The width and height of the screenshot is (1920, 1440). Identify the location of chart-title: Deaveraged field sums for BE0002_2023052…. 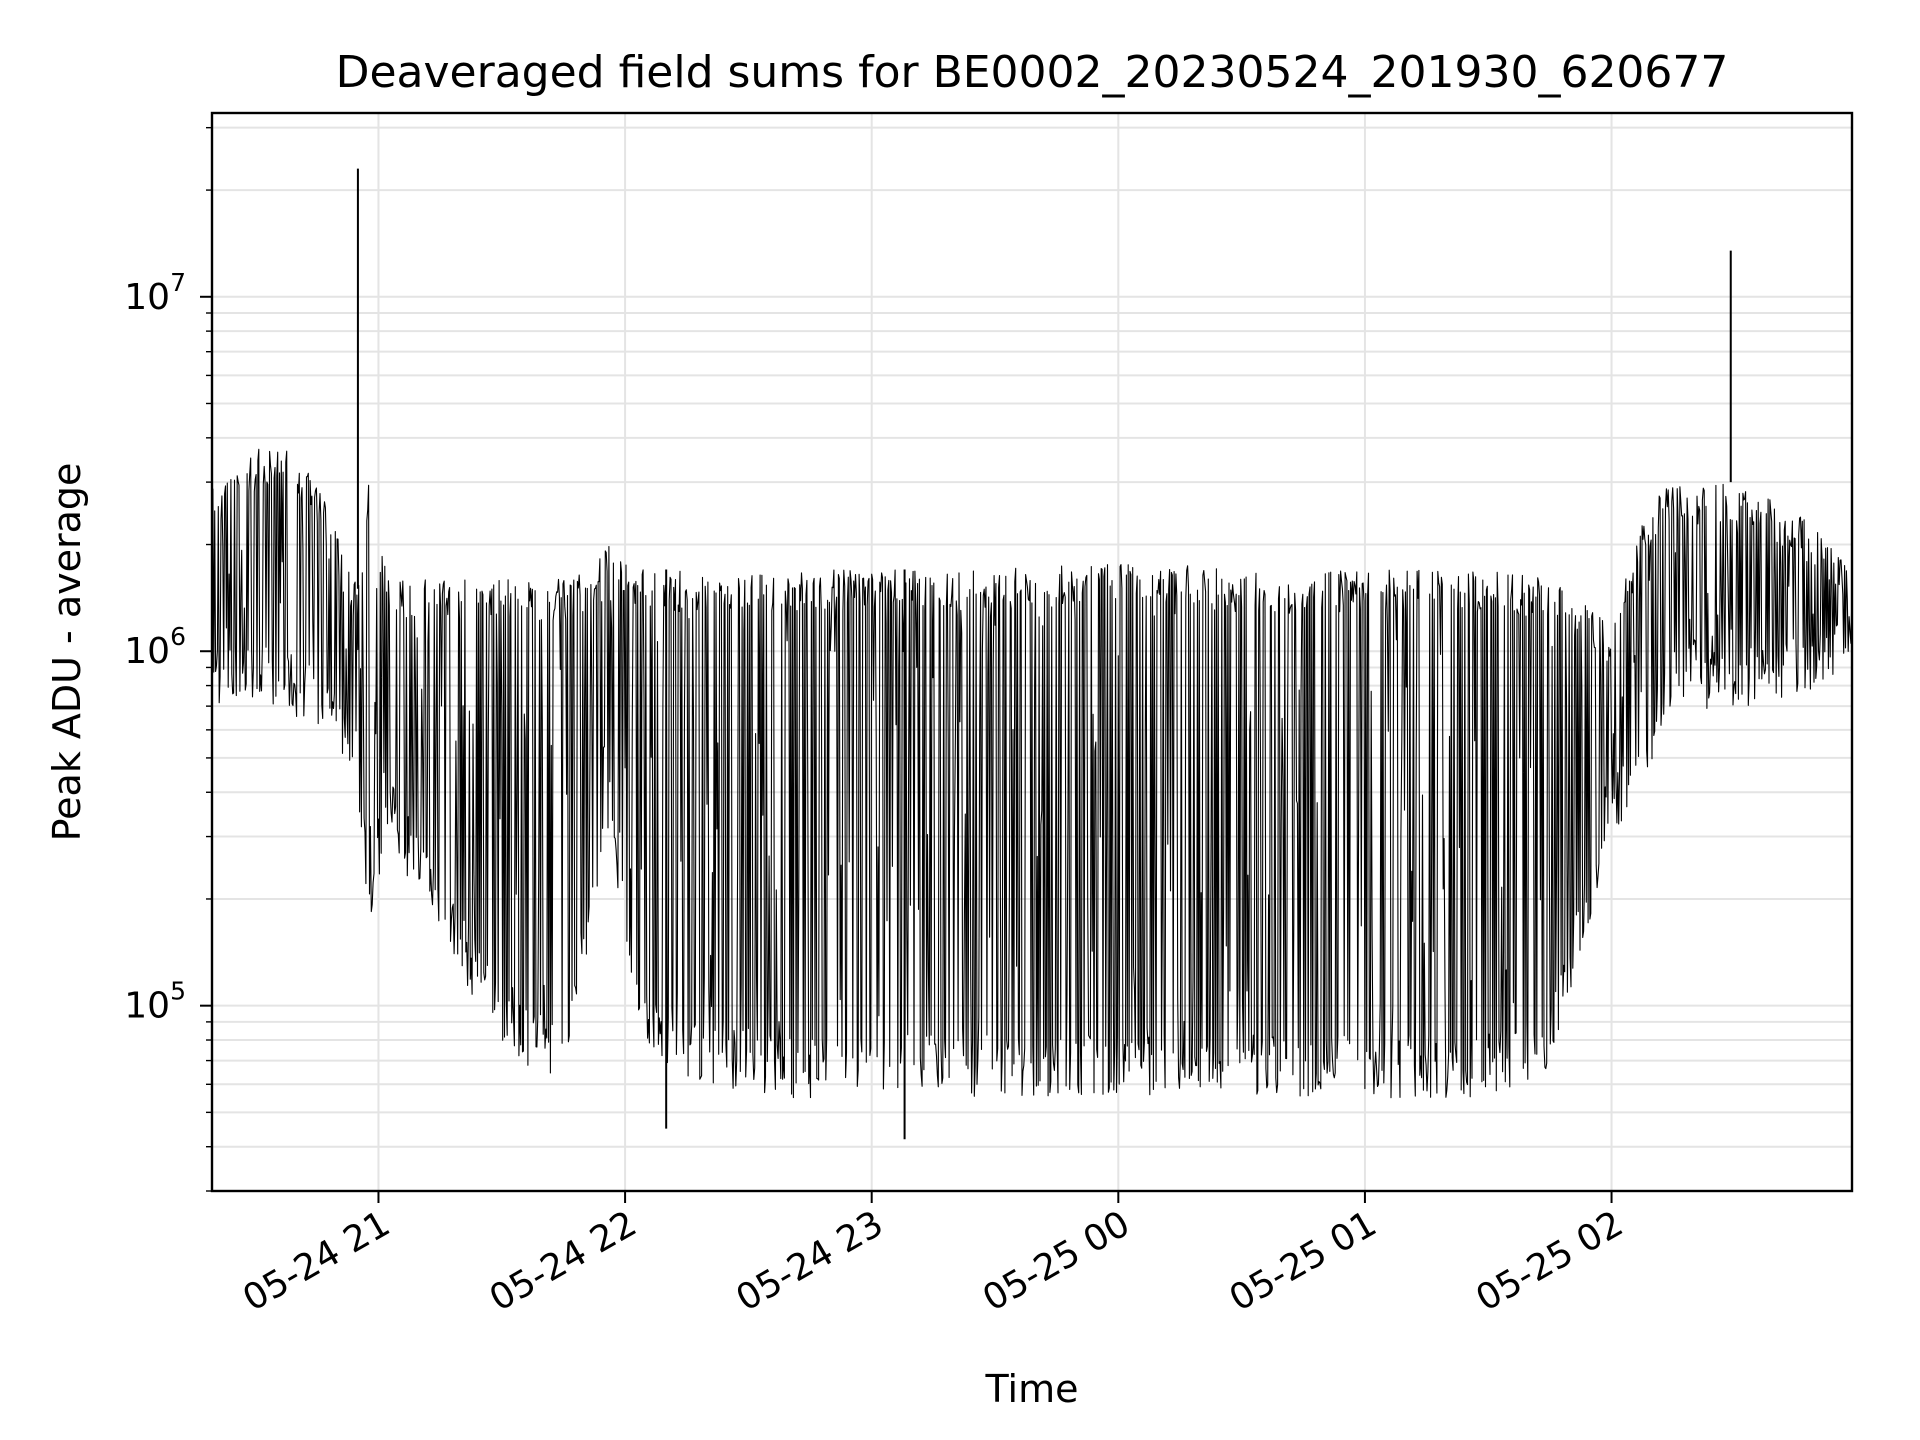
(1032, 72).